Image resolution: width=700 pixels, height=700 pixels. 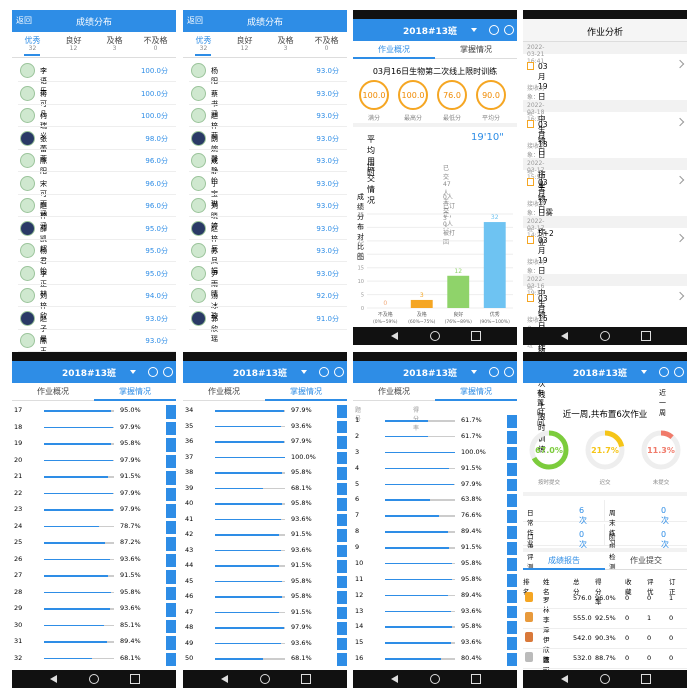 I want to click on period-value: 近一周, so click(x=662, y=403).